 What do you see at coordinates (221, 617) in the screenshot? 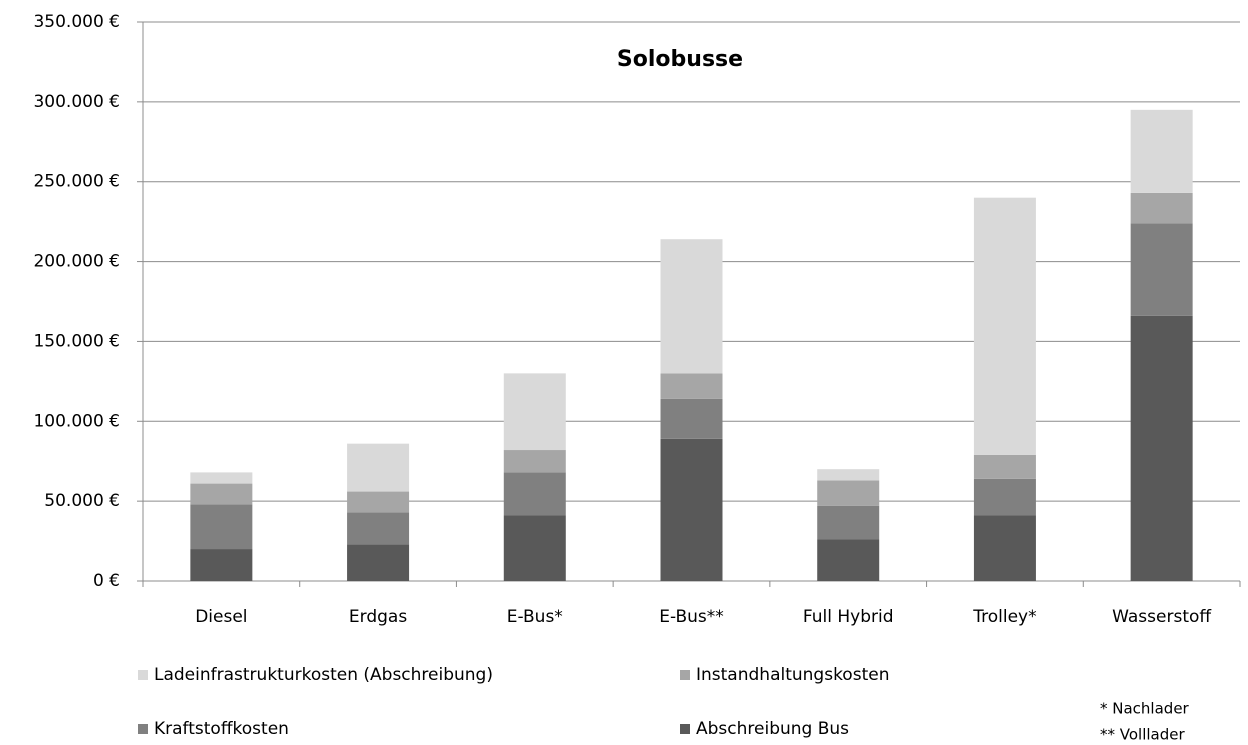
I see `x-tick-label: Diesel` at bounding box center [221, 617].